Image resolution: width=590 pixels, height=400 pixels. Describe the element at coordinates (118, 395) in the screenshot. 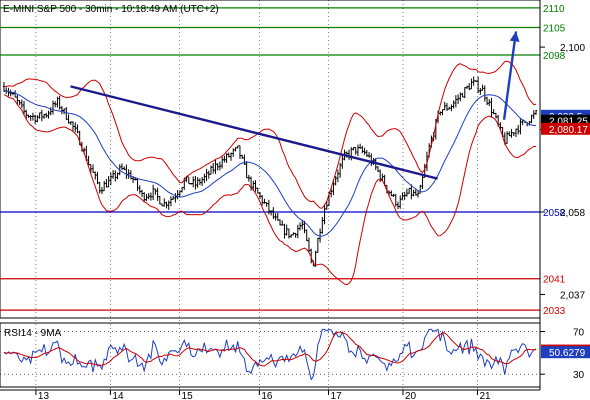

I see `x-tick-label: 14` at that location.